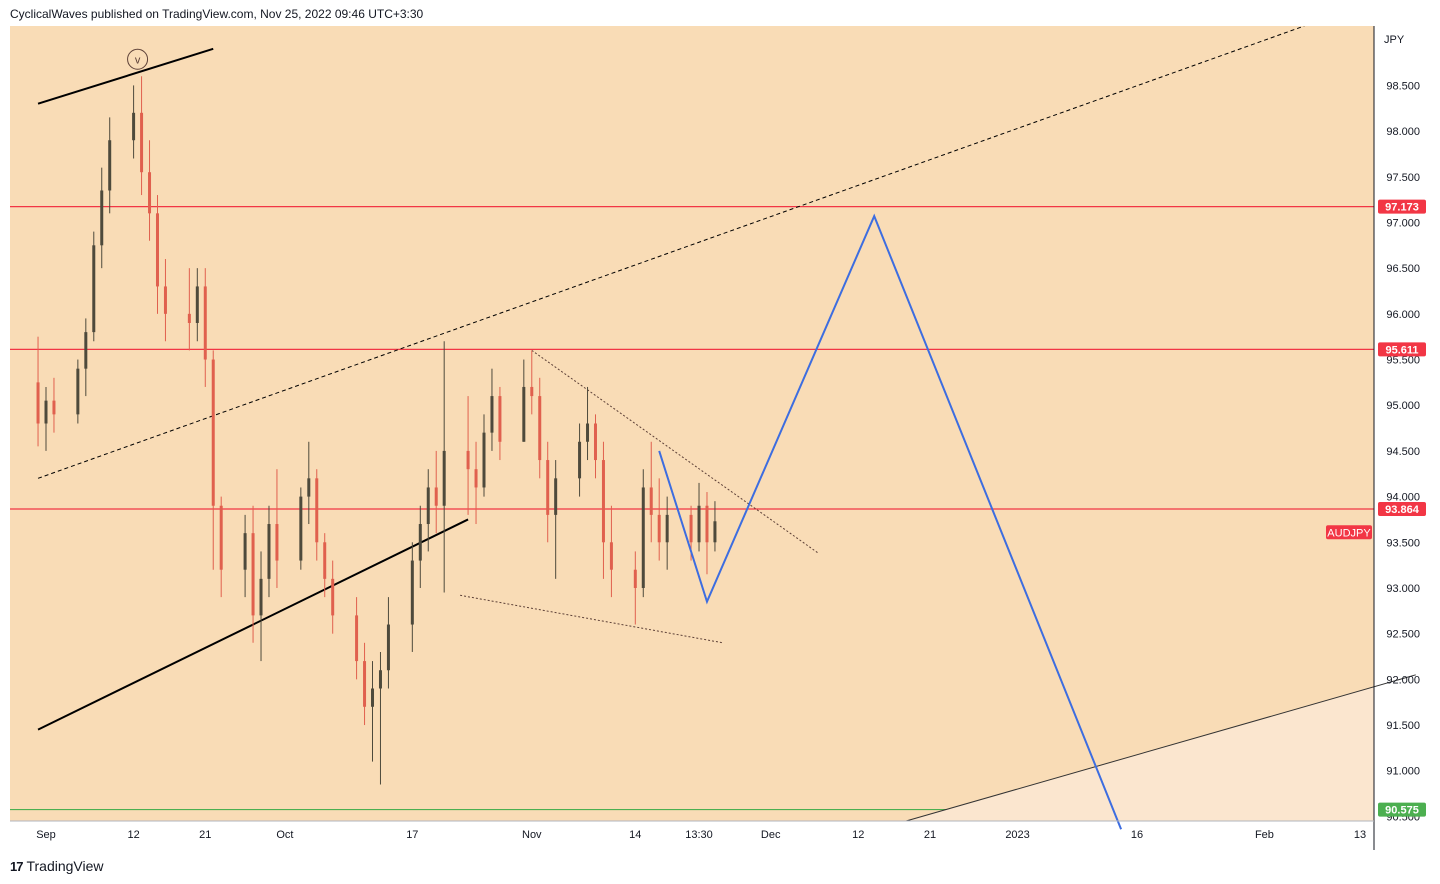 The height and width of the screenshot is (884, 1440). What do you see at coordinates (205, 835) in the screenshot?
I see `time-tick-label: 21` at bounding box center [205, 835].